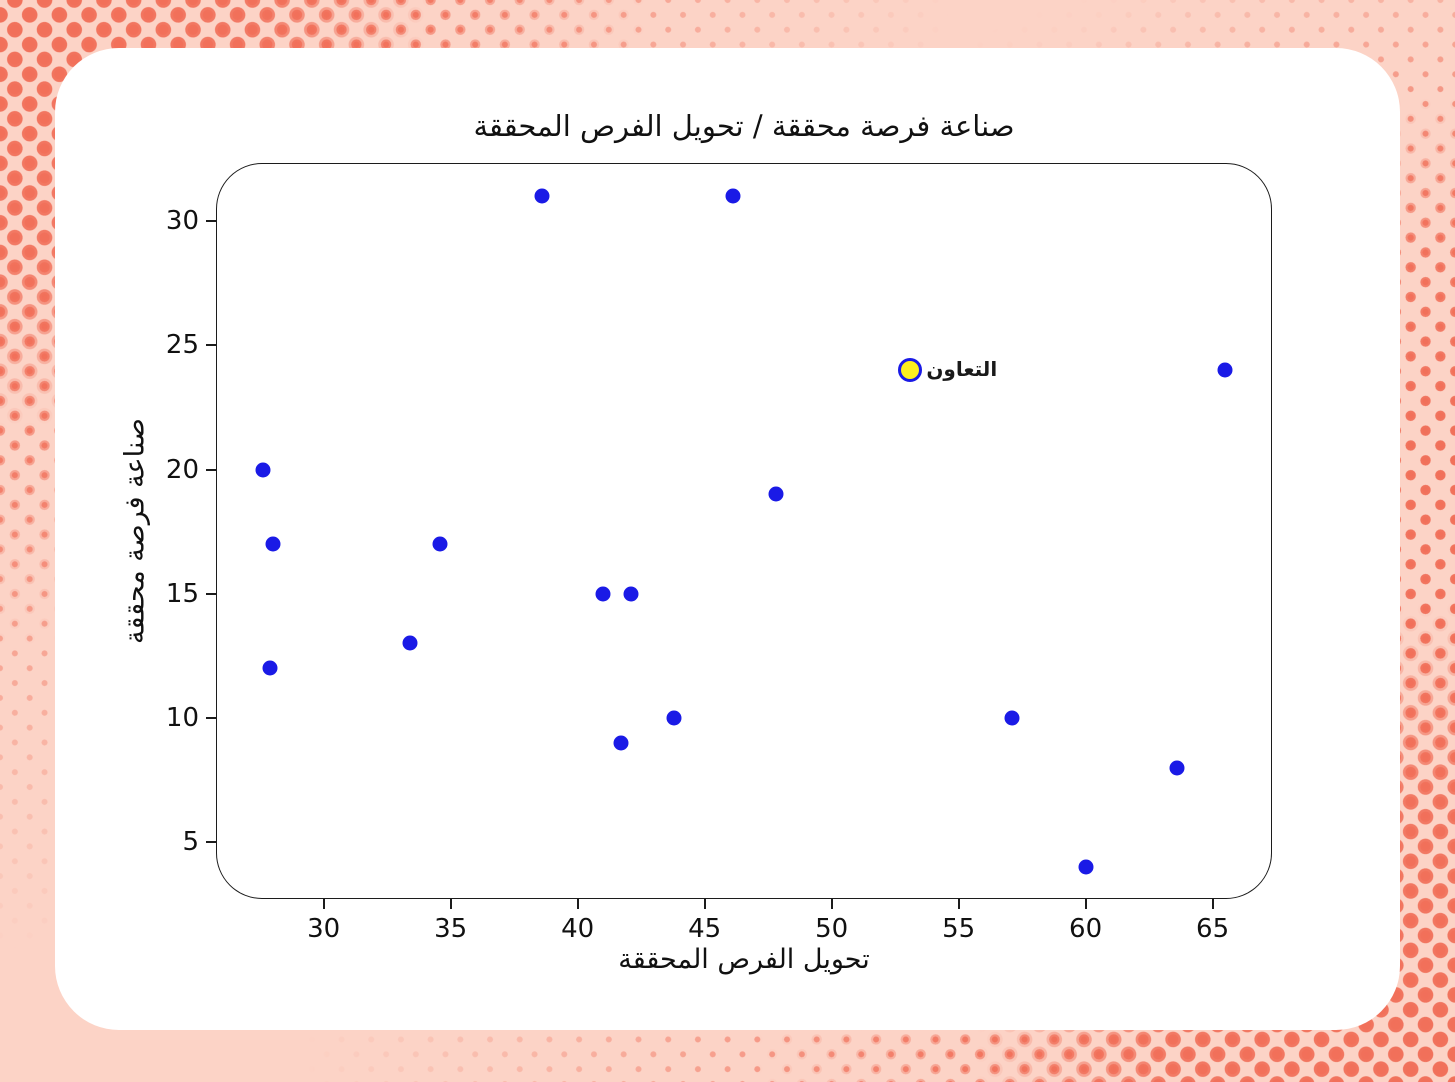 The image size is (1455, 1082). What do you see at coordinates (1213, 929) in the screenshot?
I see `x-tick-label: 65` at bounding box center [1213, 929].